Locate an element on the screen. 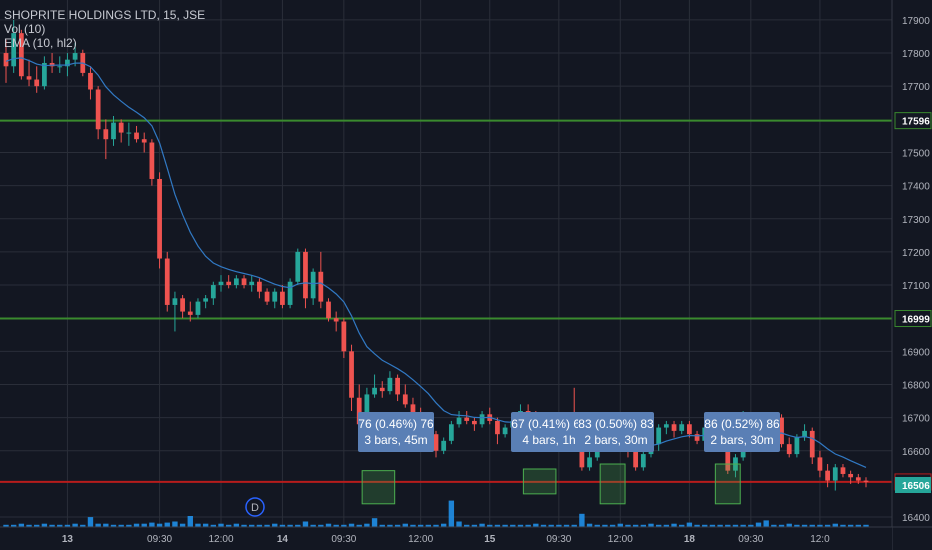 The image size is (932, 550). dividend-icon is located at coordinates (255, 507).